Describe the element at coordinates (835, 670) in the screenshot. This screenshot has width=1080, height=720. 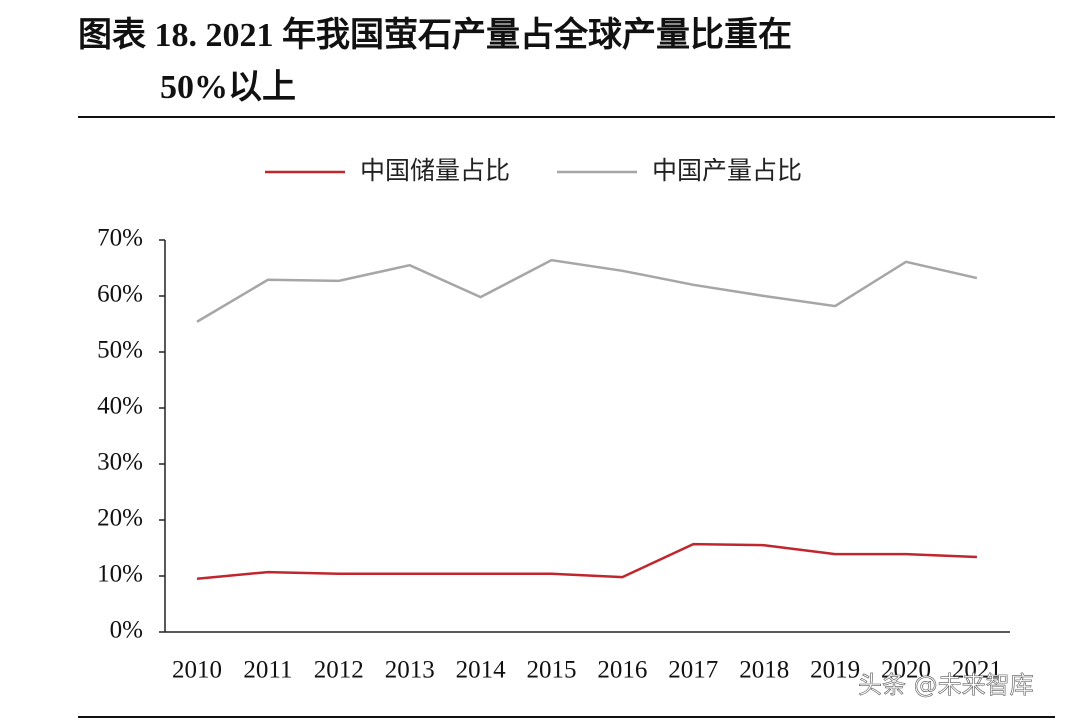
I see `x-tick-label: 2019` at that location.